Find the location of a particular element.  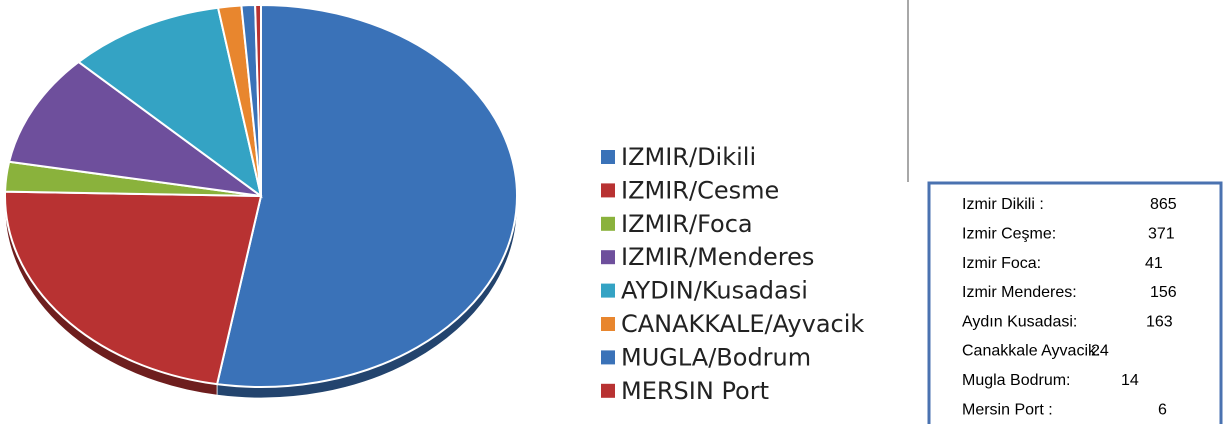

legend-label: IZMIR/Dikili is located at coordinates (688, 157).